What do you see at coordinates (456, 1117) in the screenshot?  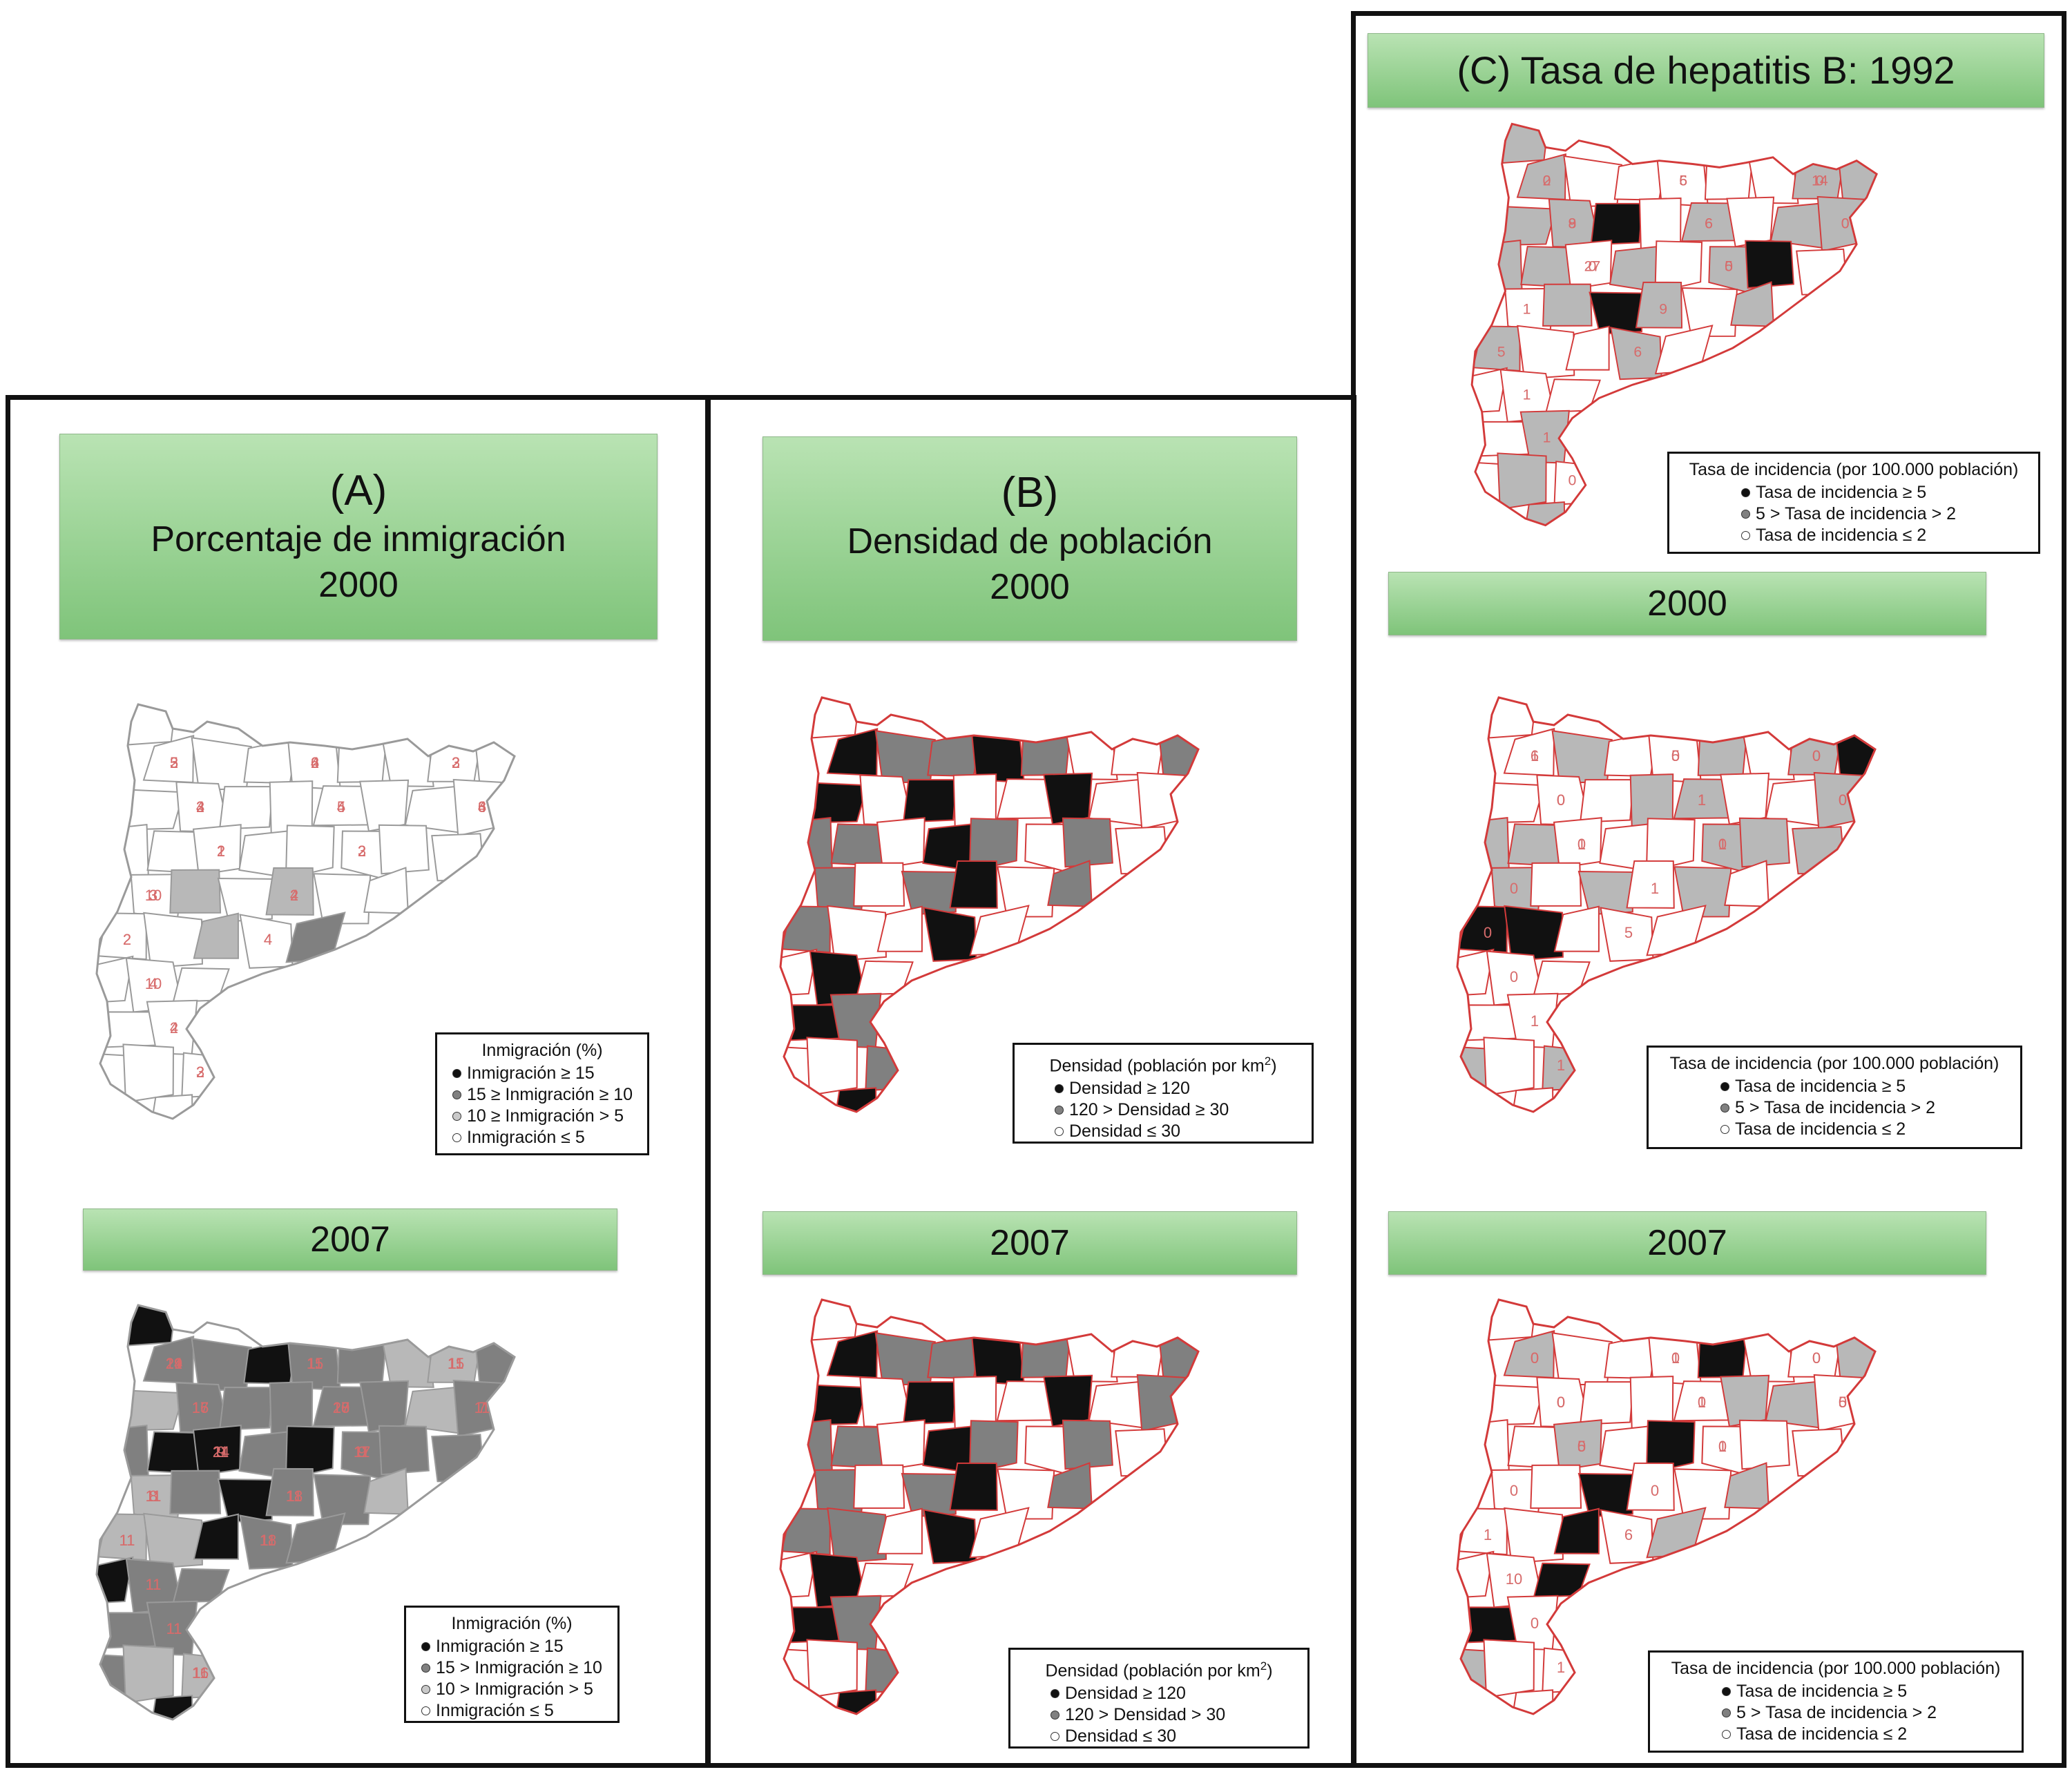 I see `dot-light-icon` at bounding box center [456, 1117].